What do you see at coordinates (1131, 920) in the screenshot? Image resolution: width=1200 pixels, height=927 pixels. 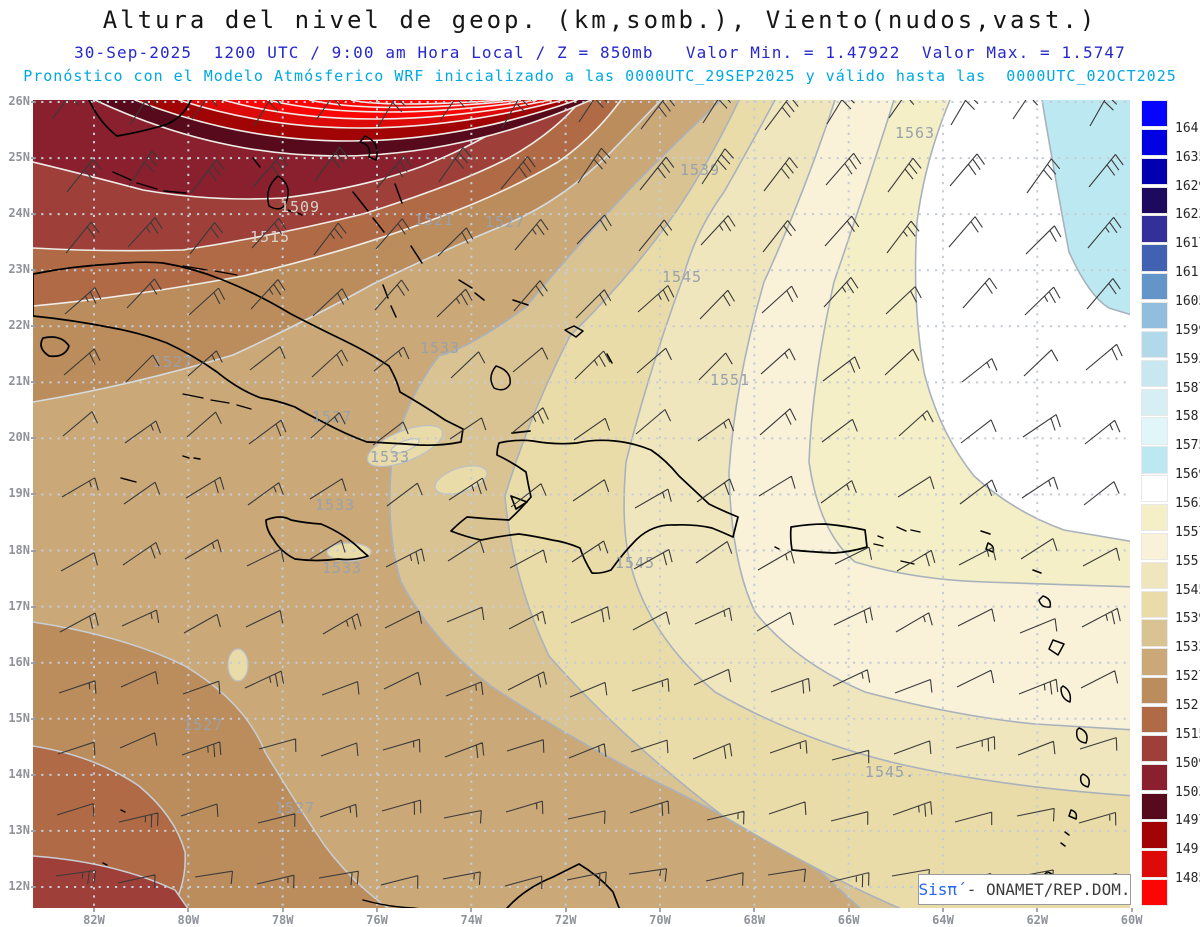 I see `lon-tick-label: 60W` at bounding box center [1131, 920].